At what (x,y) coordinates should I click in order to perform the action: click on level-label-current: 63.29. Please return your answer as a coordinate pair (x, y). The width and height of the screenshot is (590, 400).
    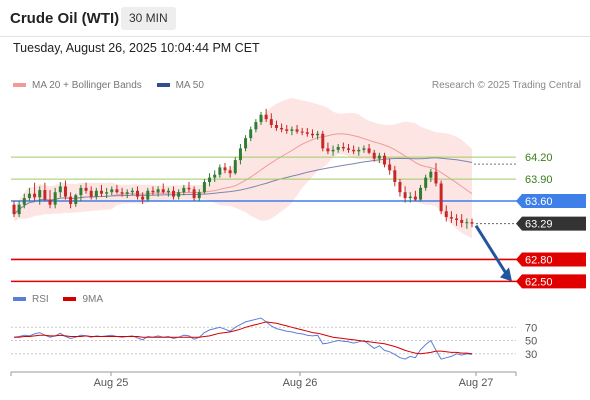
    Looking at the image, I should click on (539, 225).